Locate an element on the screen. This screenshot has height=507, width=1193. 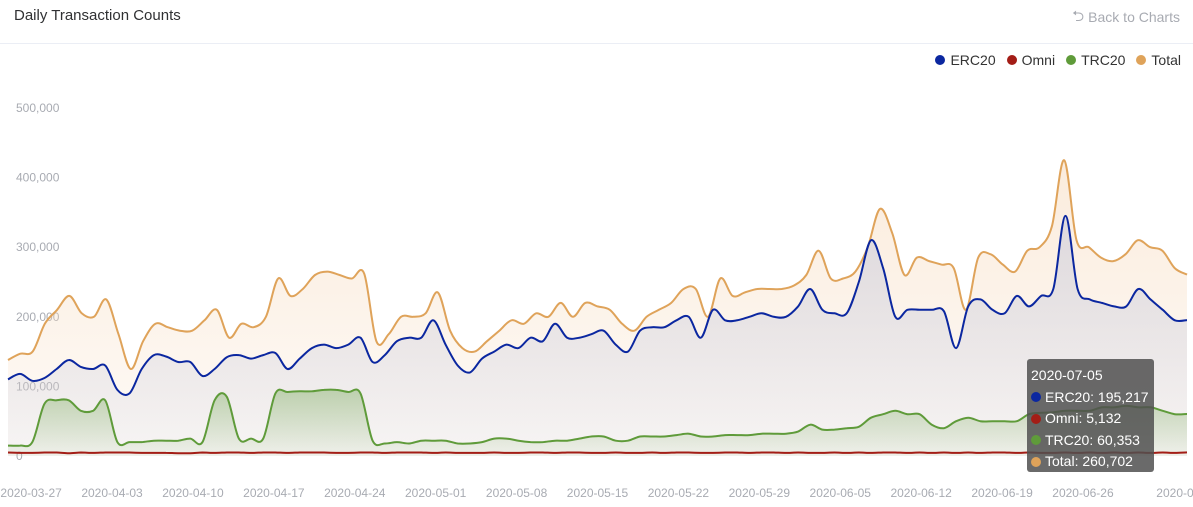
chart-legend: ERC20 Omni TRC20 Total is located at coordinates (1058, 60).